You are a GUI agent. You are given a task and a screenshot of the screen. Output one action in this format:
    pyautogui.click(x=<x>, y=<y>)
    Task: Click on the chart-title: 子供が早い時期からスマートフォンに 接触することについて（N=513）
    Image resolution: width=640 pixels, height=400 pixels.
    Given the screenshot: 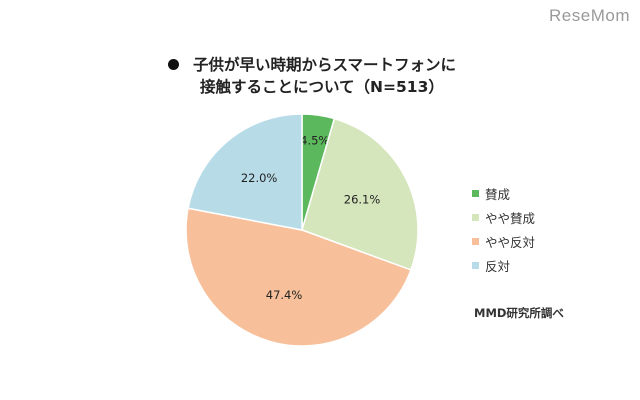 What is the action you would take?
    pyautogui.click(x=348, y=76)
    